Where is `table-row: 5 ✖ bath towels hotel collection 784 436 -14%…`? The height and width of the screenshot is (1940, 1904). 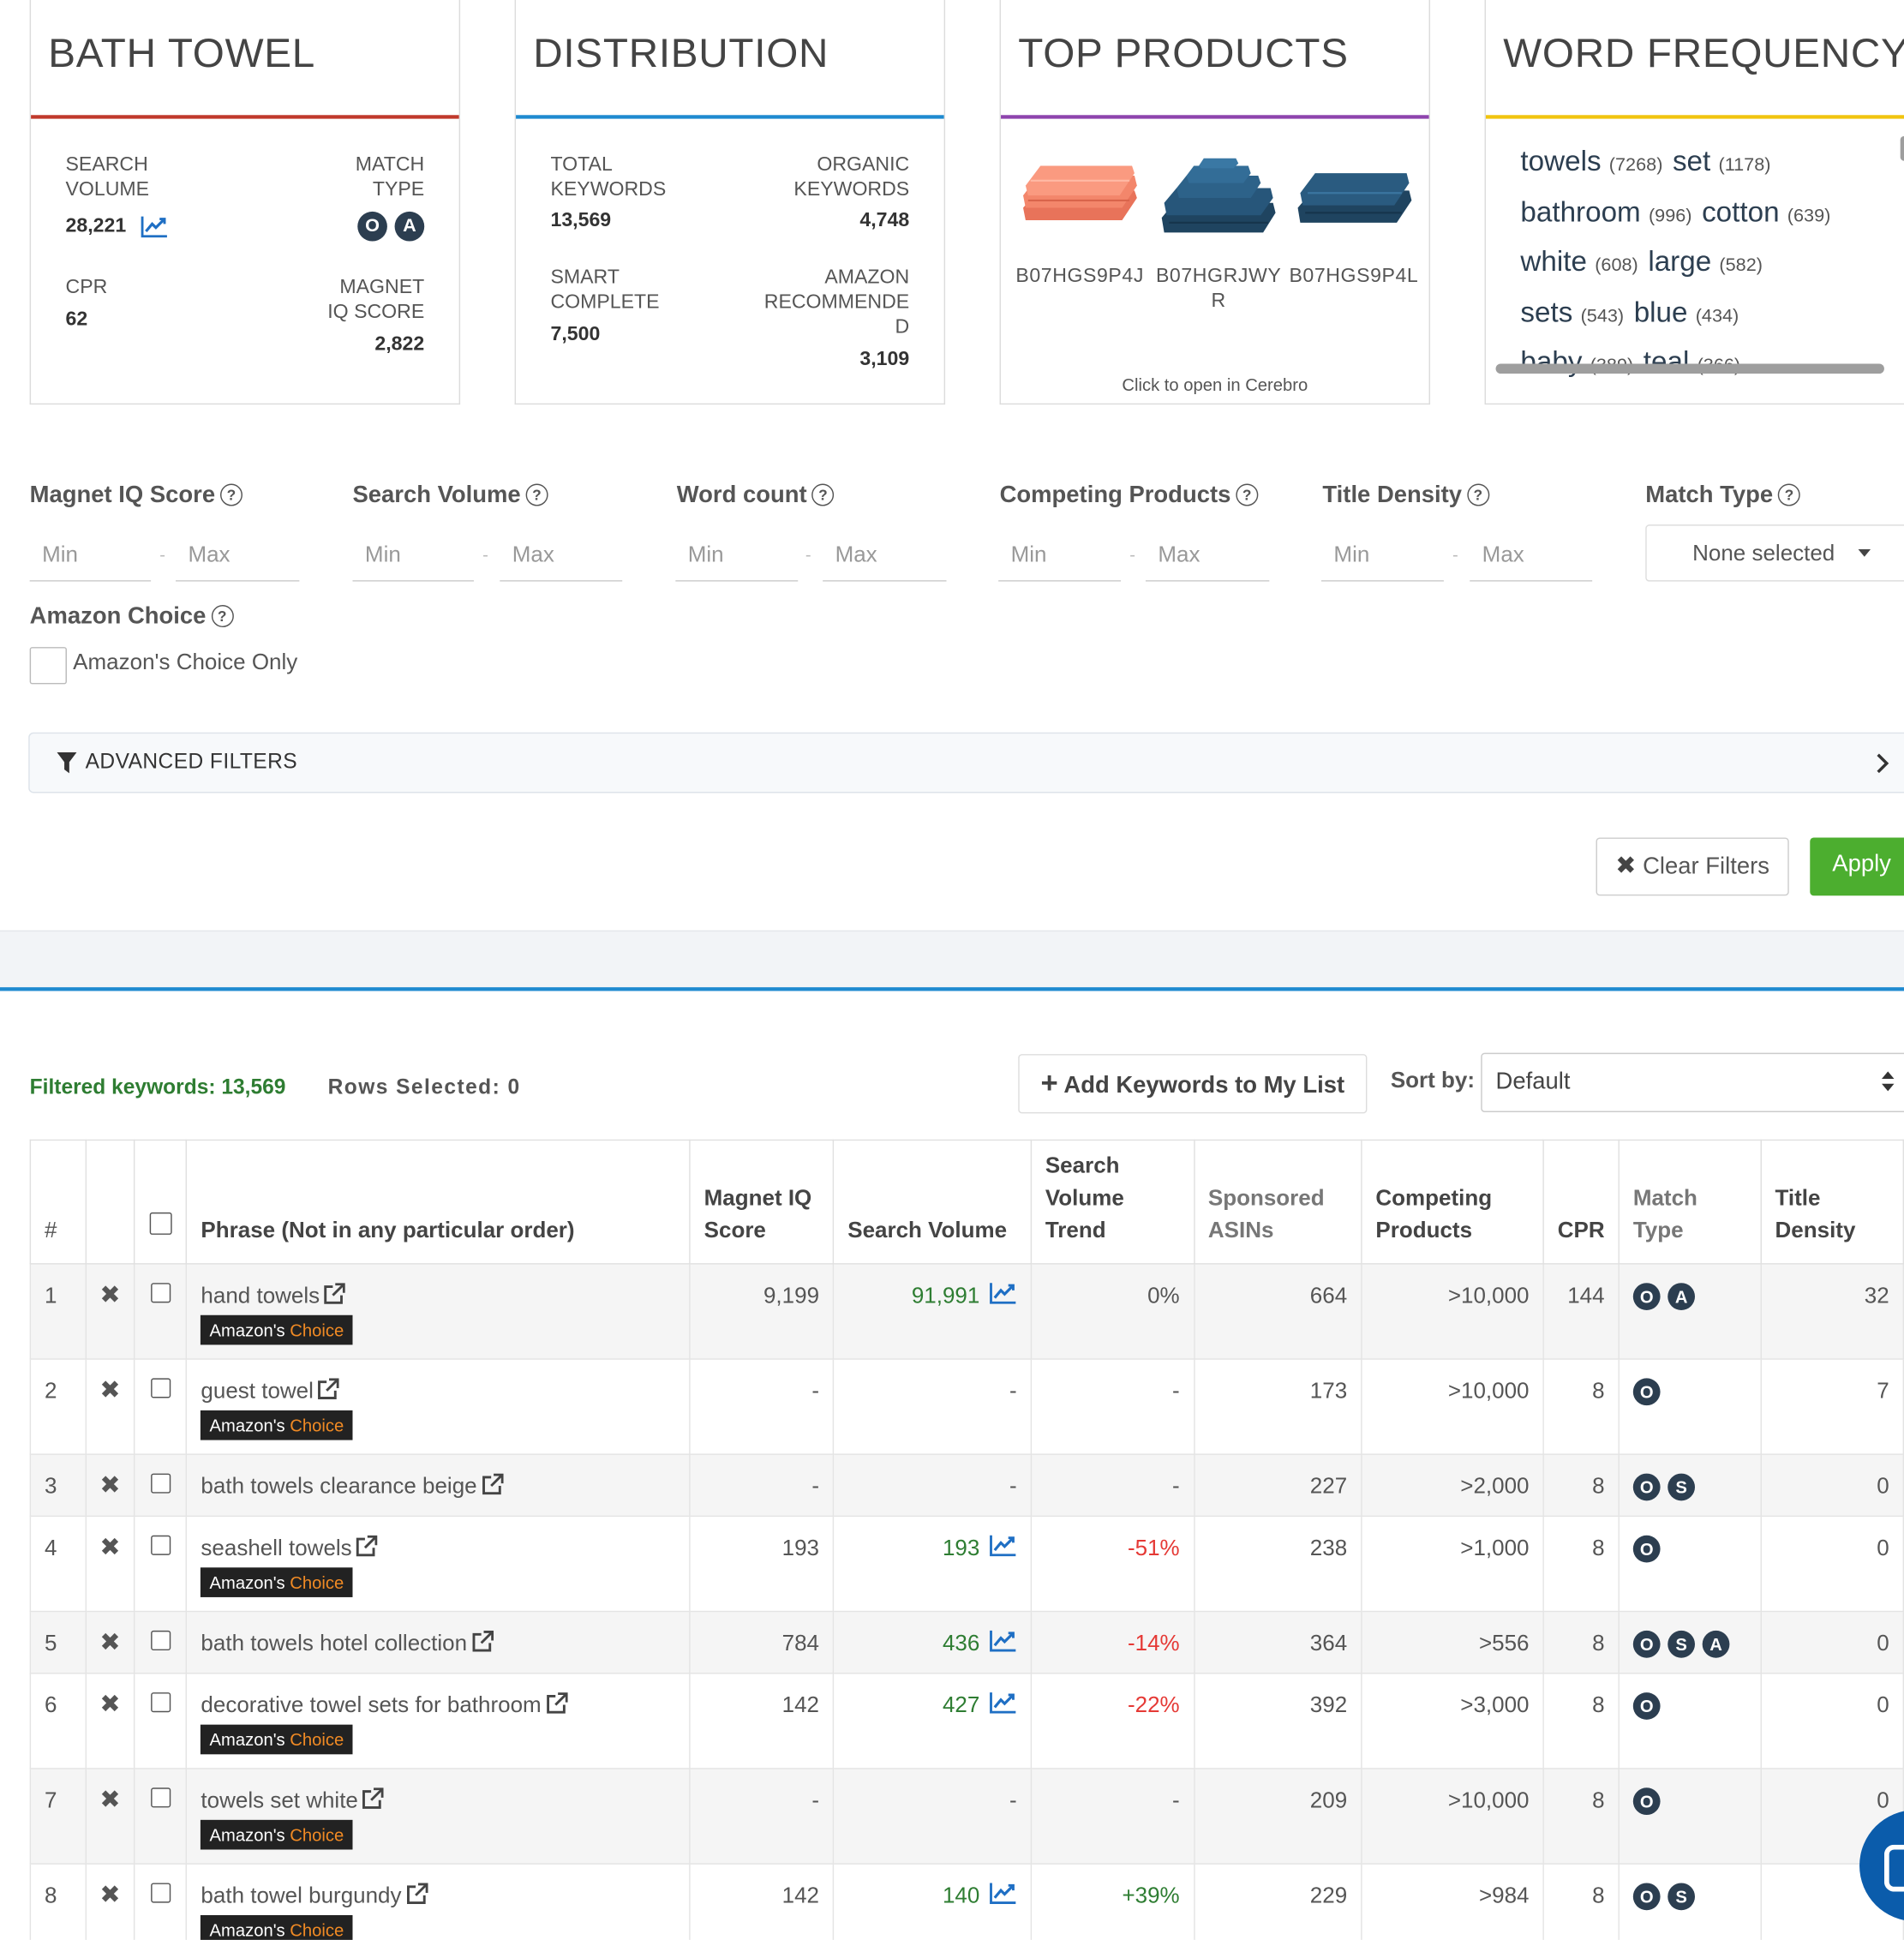 table-row: 5 ✖ bath towels hotel collection 784 436 -14%… is located at coordinates (967, 1642).